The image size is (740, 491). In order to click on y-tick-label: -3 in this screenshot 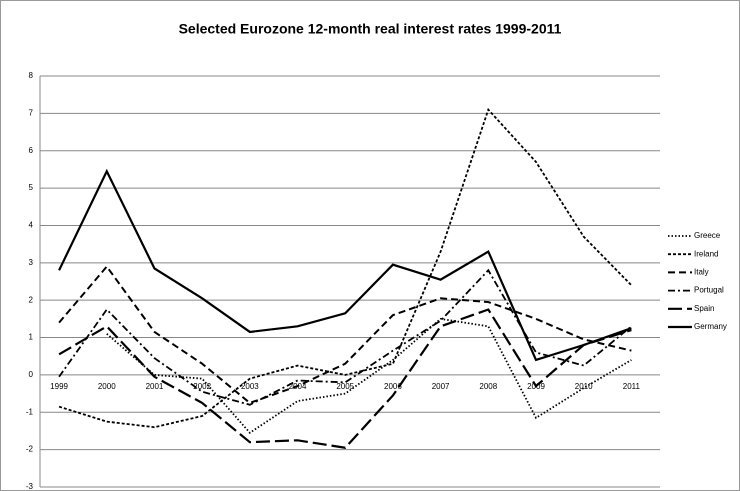, I will do `click(30, 486)`.